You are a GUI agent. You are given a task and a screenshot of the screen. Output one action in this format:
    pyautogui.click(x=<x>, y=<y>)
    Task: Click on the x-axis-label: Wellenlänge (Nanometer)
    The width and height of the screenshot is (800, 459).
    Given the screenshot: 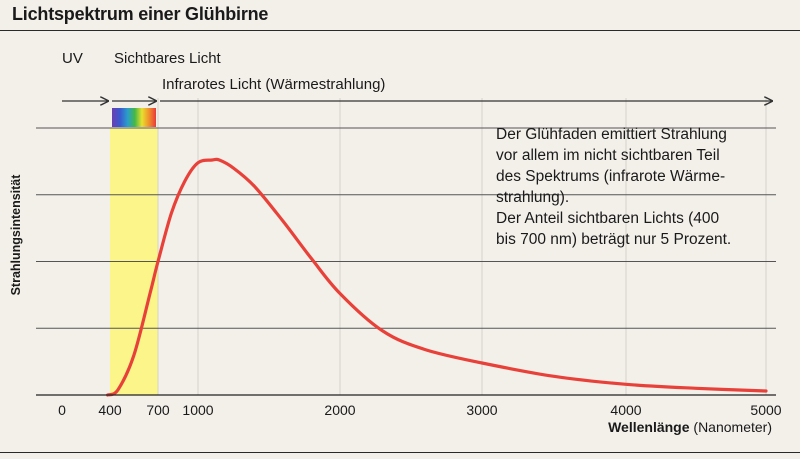 What is the action you would take?
    pyautogui.click(x=690, y=427)
    